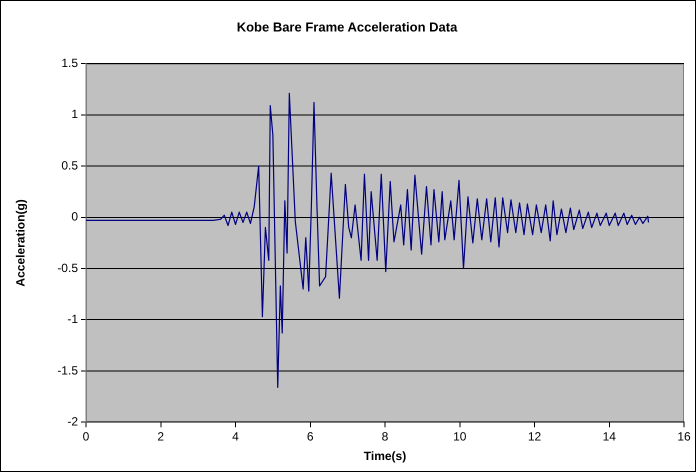 The image size is (696, 472). What do you see at coordinates (236, 437) in the screenshot?
I see `x-tick-label: 4` at bounding box center [236, 437].